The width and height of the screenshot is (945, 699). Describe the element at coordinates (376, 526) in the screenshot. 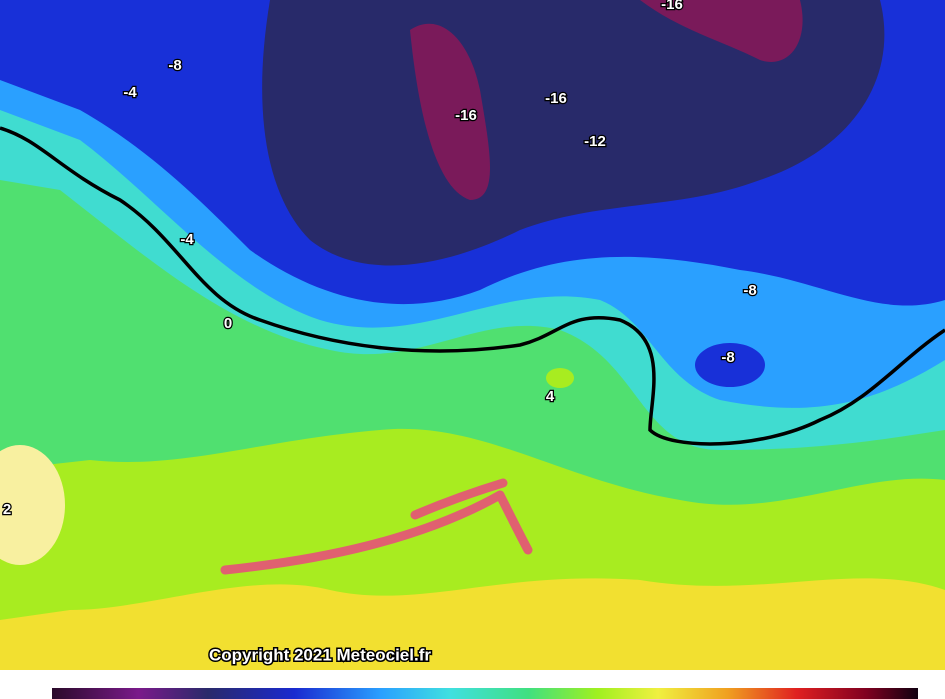

I see `hand-drawn-arrow` at that location.